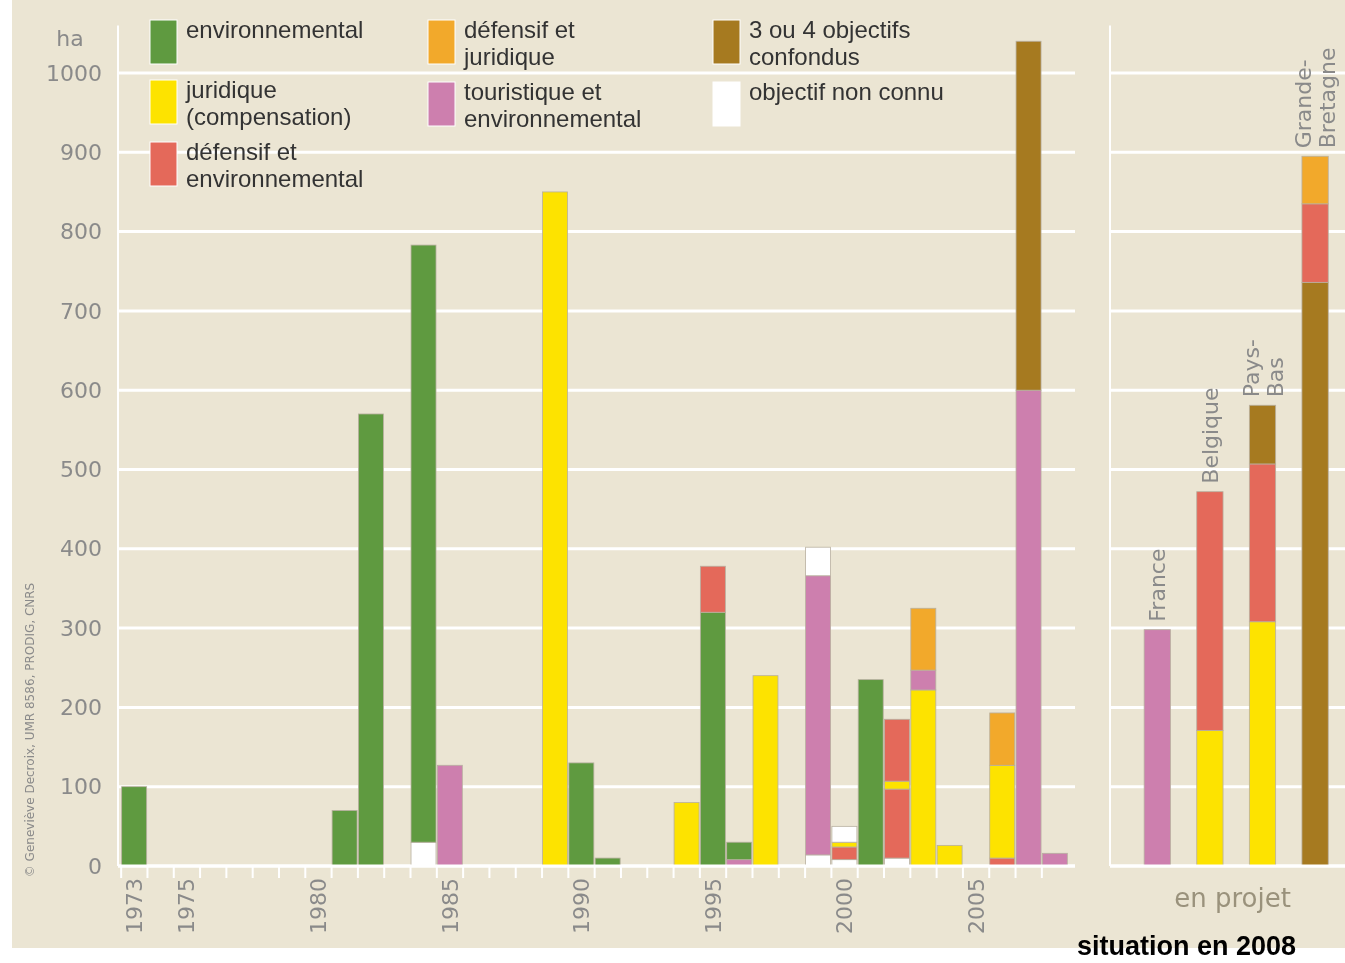  Describe the element at coordinates (134, 906) in the screenshot. I see `x-tick-label: 1973` at that location.